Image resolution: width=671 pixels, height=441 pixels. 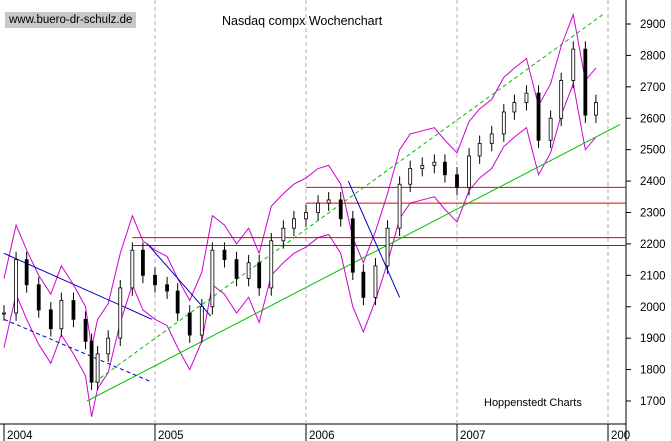 What do you see at coordinates (653, 214) in the screenshot?
I see `y-tick-label: 2300` at bounding box center [653, 214].